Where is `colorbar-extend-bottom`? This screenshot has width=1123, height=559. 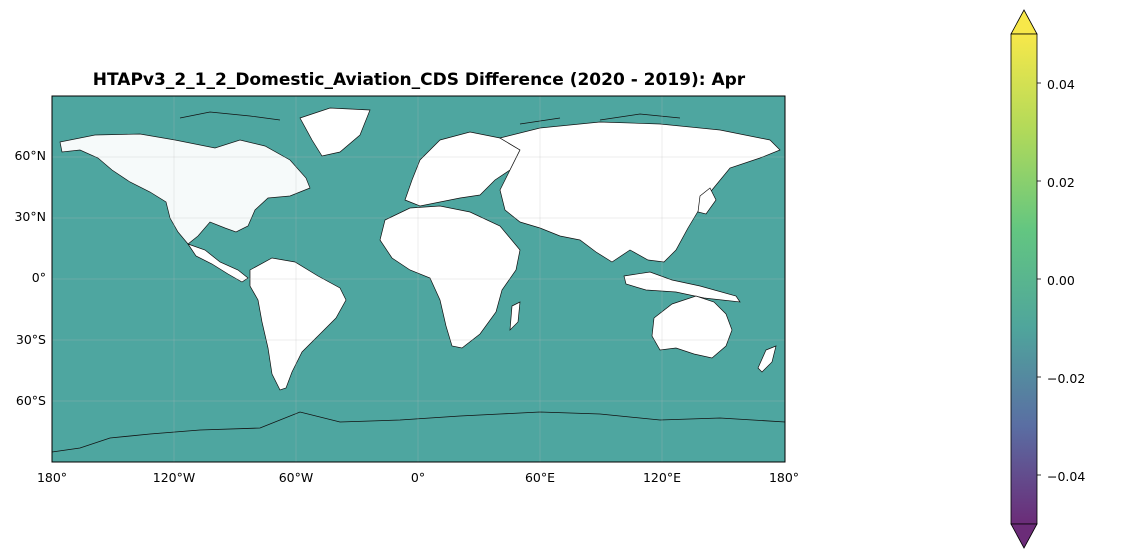 colorbar-extend-bottom is located at coordinates (1024, 536).